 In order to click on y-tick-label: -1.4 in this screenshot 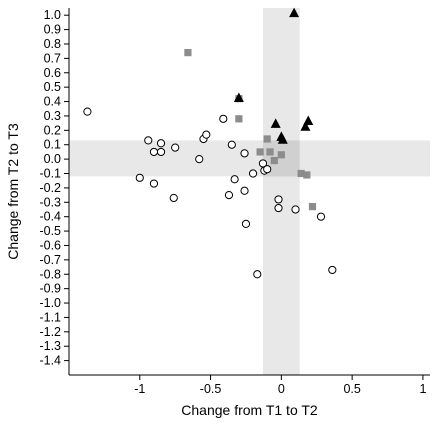, I will do `click(50, 361)`.